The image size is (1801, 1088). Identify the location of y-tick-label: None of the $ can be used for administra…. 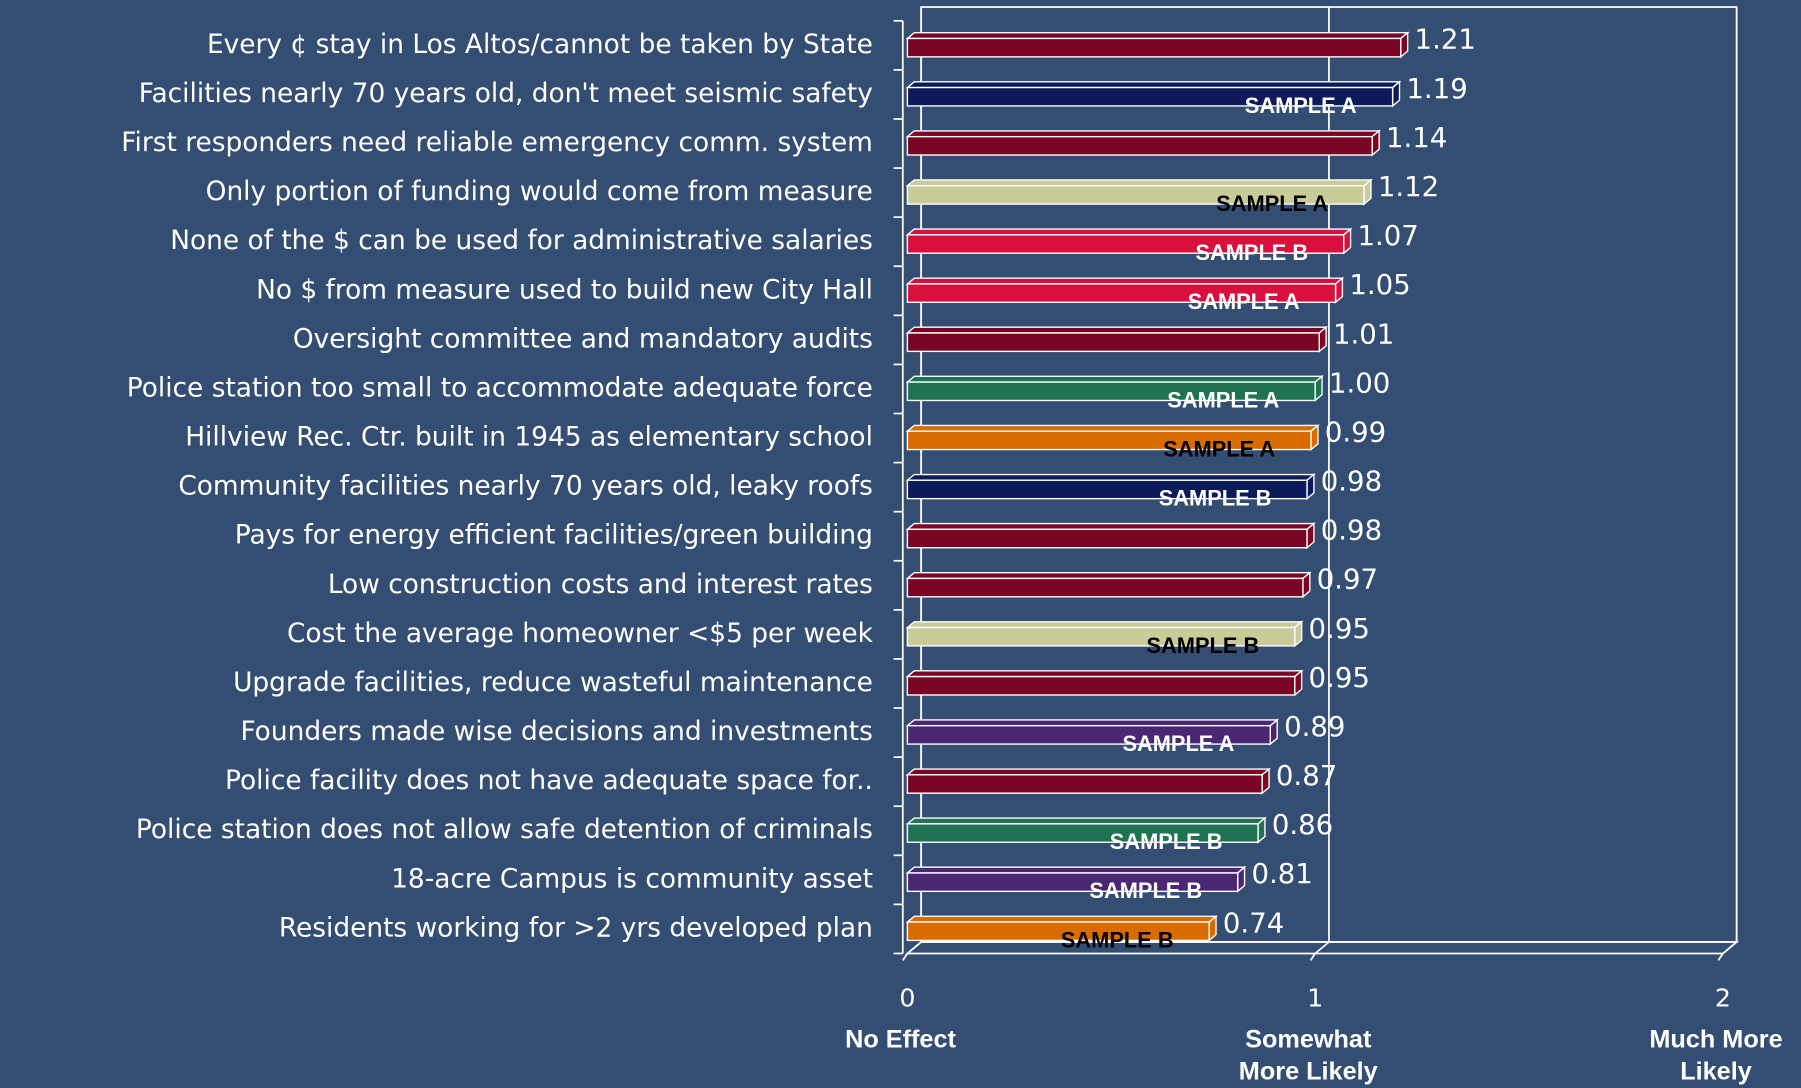
(521, 240).